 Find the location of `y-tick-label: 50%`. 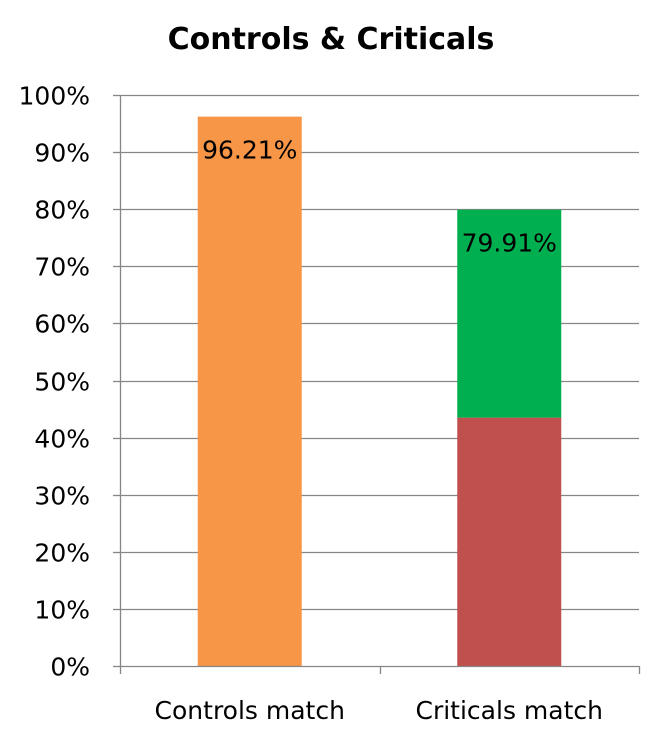

y-tick-label: 50% is located at coordinates (62, 382).